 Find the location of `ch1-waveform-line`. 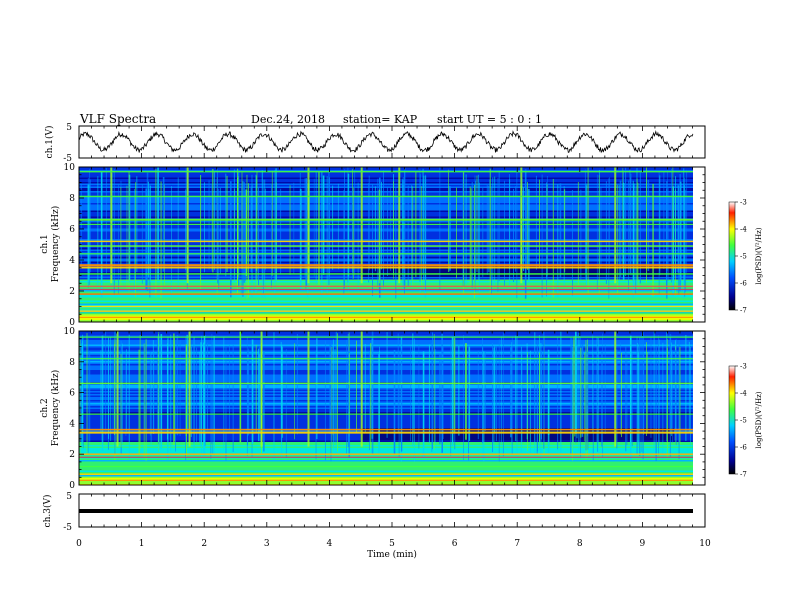

ch1-waveform-line is located at coordinates (386, 142).